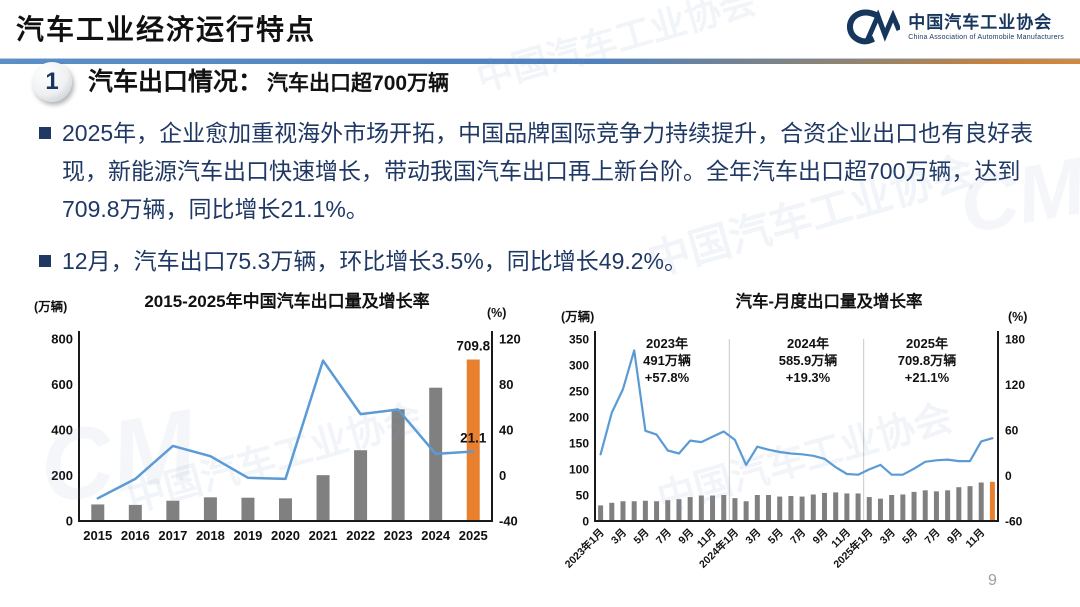 The width and height of the screenshot is (1080, 607). I want to click on section-title: 汽车出口情况：, so click(176, 82).